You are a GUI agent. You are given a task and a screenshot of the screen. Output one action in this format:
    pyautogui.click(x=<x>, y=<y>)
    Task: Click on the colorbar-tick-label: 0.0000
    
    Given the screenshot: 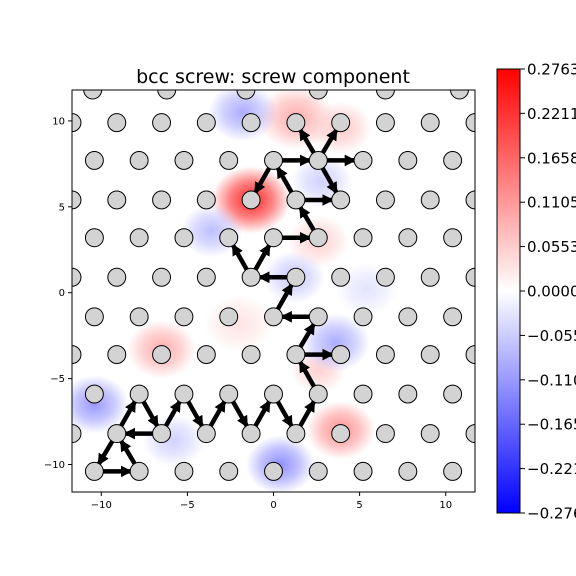 What is the action you would take?
    pyautogui.click(x=551, y=292)
    